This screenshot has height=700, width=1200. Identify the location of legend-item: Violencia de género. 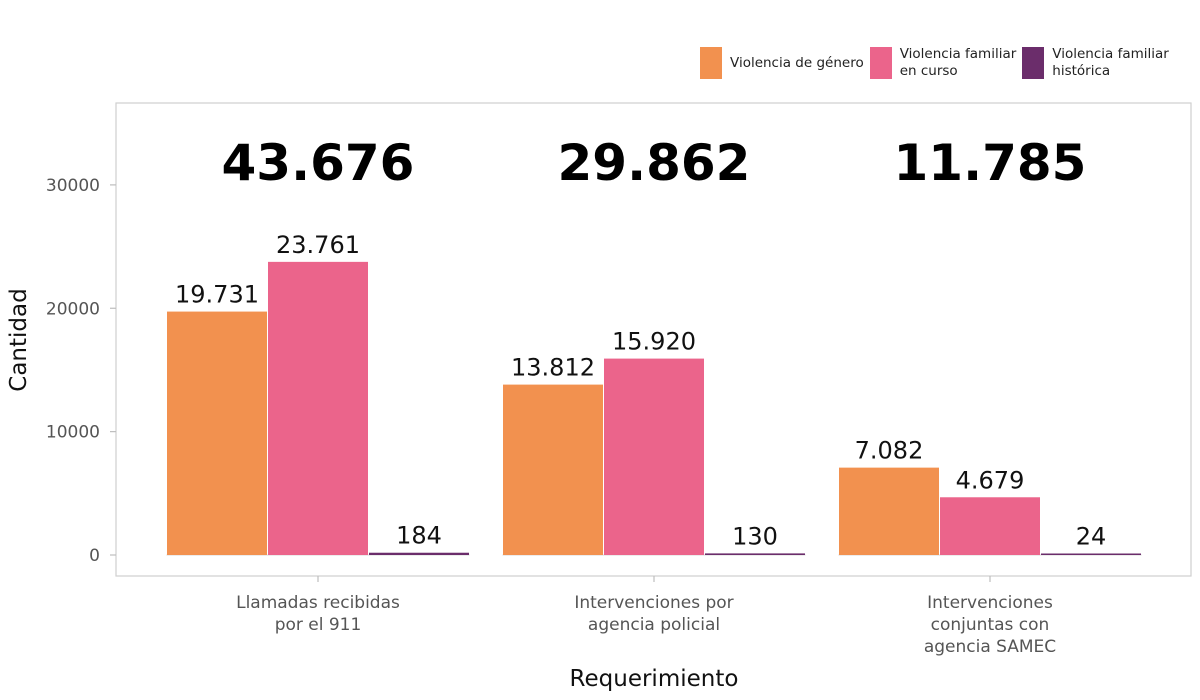
(782, 63).